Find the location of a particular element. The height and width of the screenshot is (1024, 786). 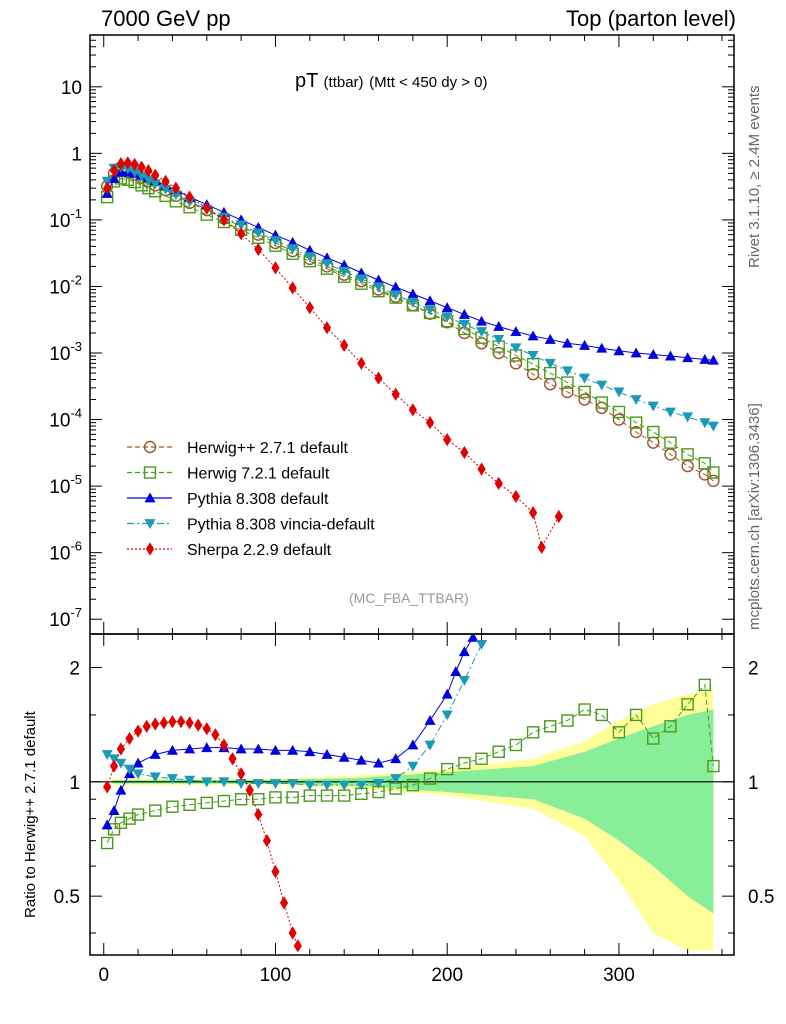

plot-title: pT (ttbar) (Mtt < 450 dy > 0) is located at coordinates (391, 81).